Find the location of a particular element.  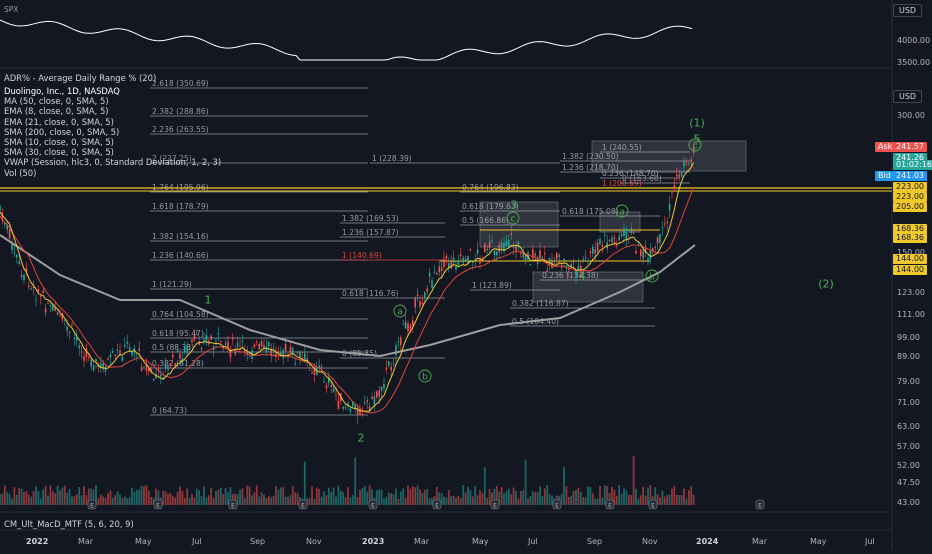

fib-label: 1.618 (178.79) is located at coordinates (180, 206).